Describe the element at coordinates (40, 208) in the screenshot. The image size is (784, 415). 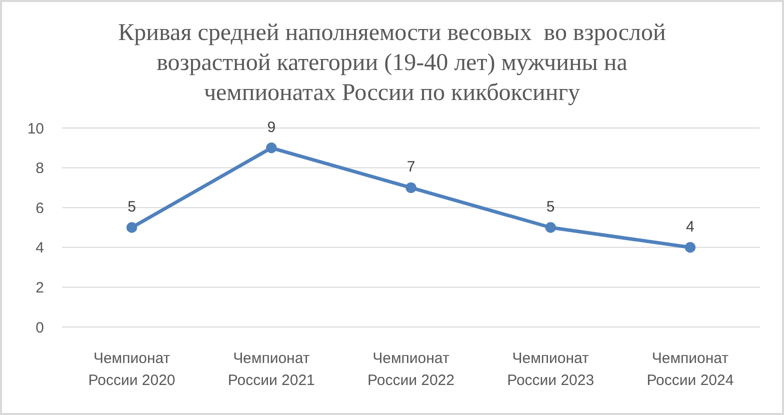
I see `y-tick-label: 6` at that location.